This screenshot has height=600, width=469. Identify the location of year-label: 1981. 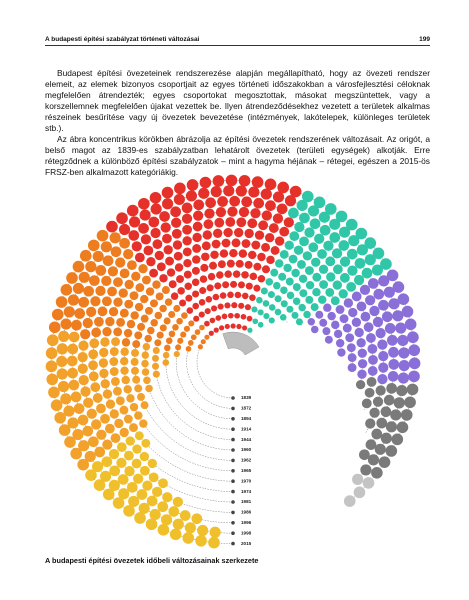
(246, 501).